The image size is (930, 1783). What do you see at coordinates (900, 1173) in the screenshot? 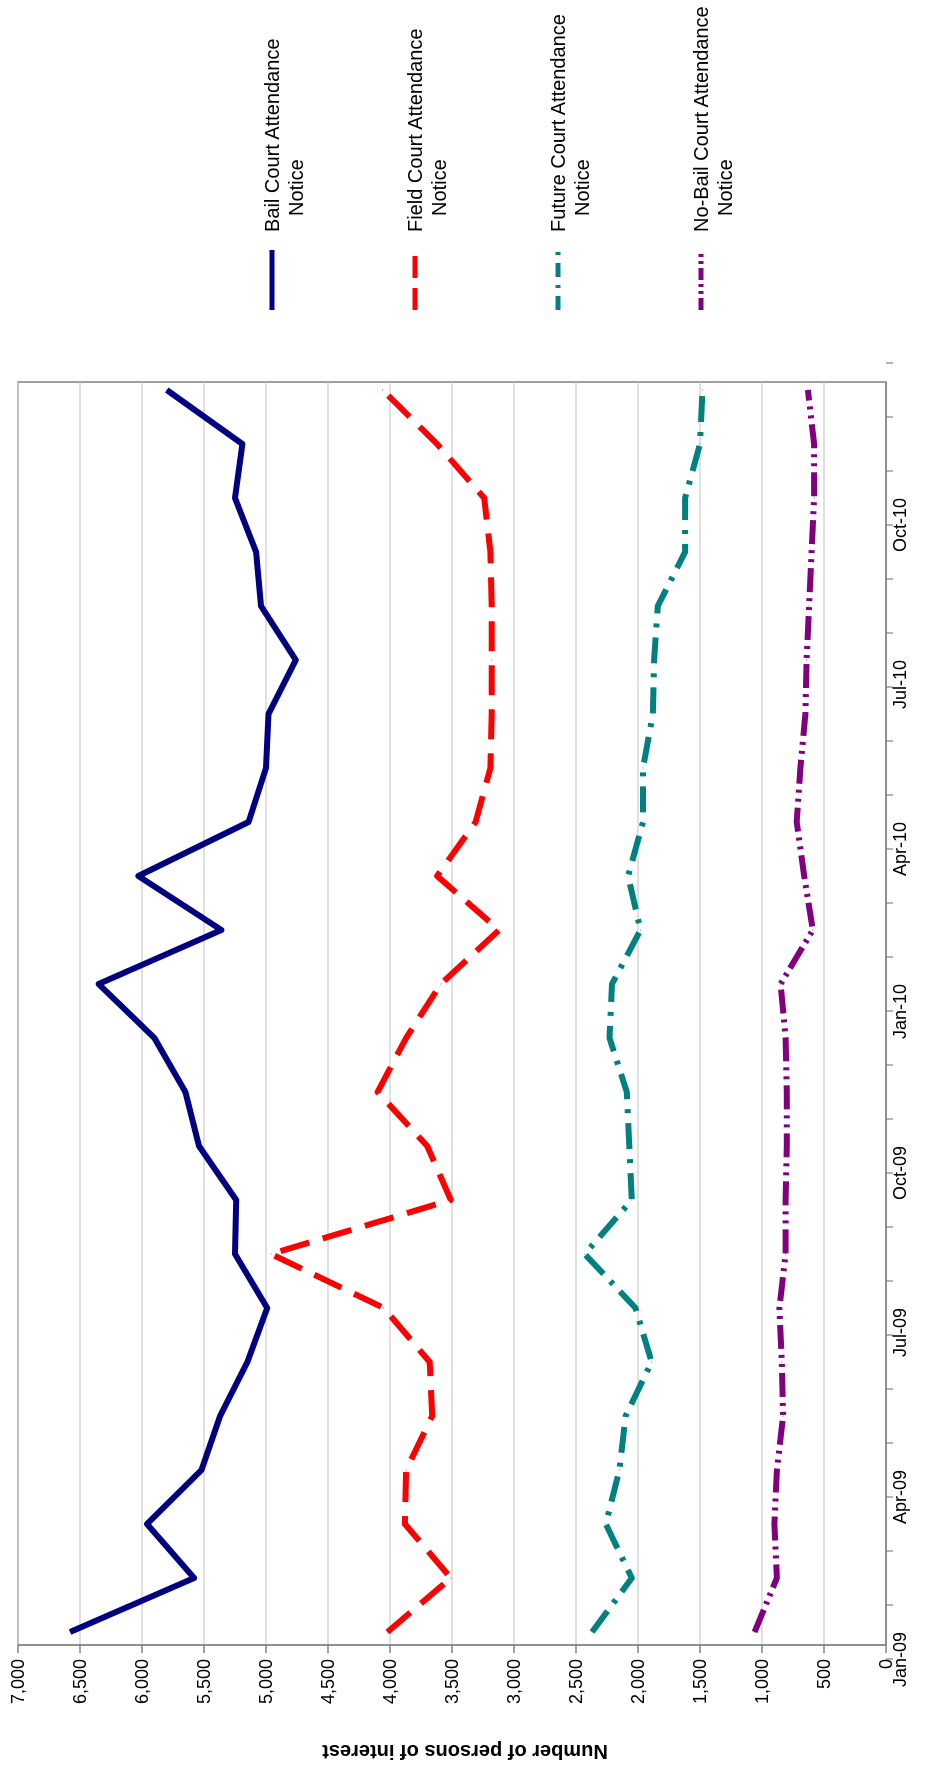
I see `time-tick-label: Oct-09` at bounding box center [900, 1173].